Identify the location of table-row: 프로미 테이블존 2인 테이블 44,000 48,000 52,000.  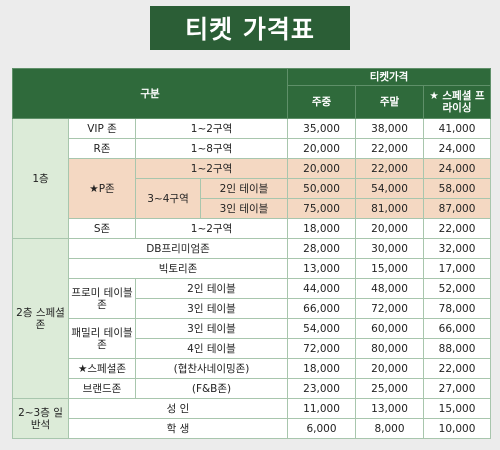
(252, 298).